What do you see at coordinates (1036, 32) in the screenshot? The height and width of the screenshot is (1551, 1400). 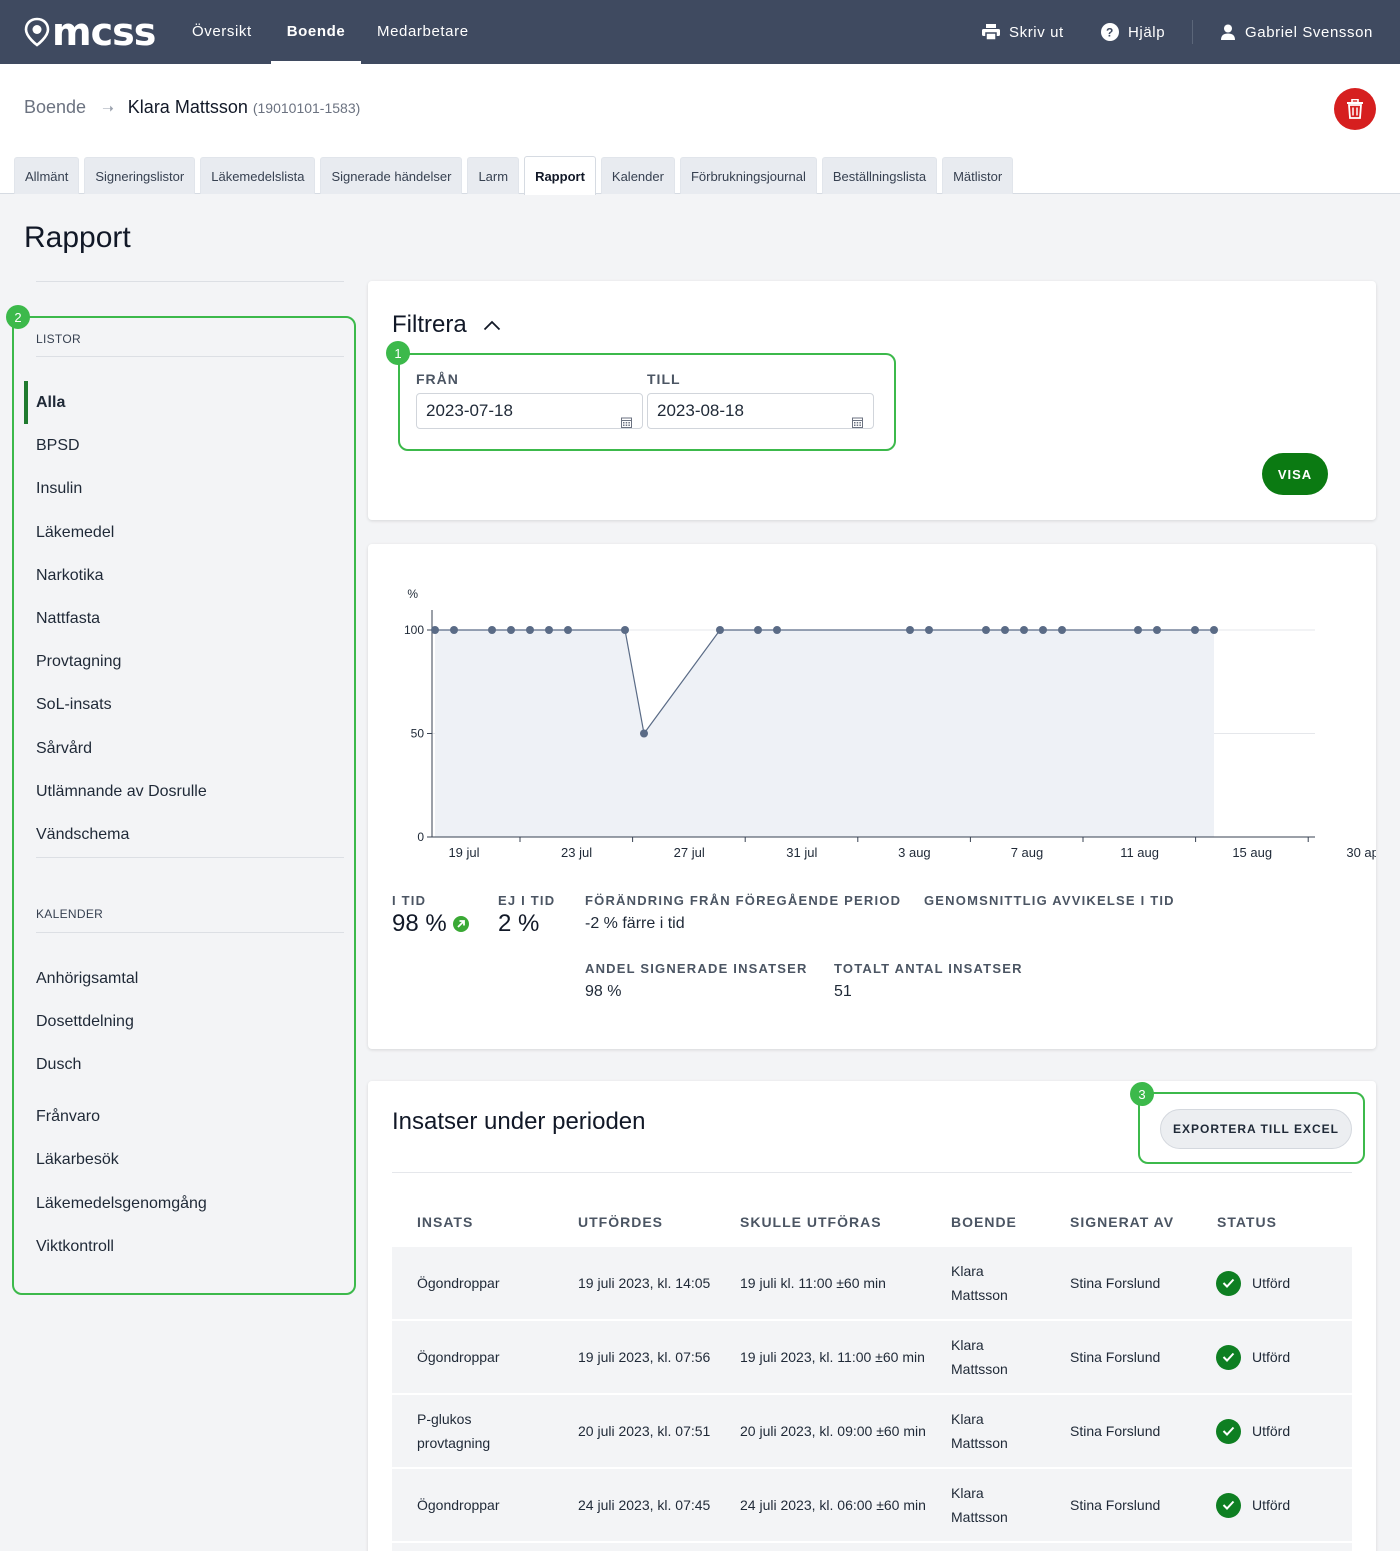 I see `print-label: Skriv ut` at bounding box center [1036, 32].